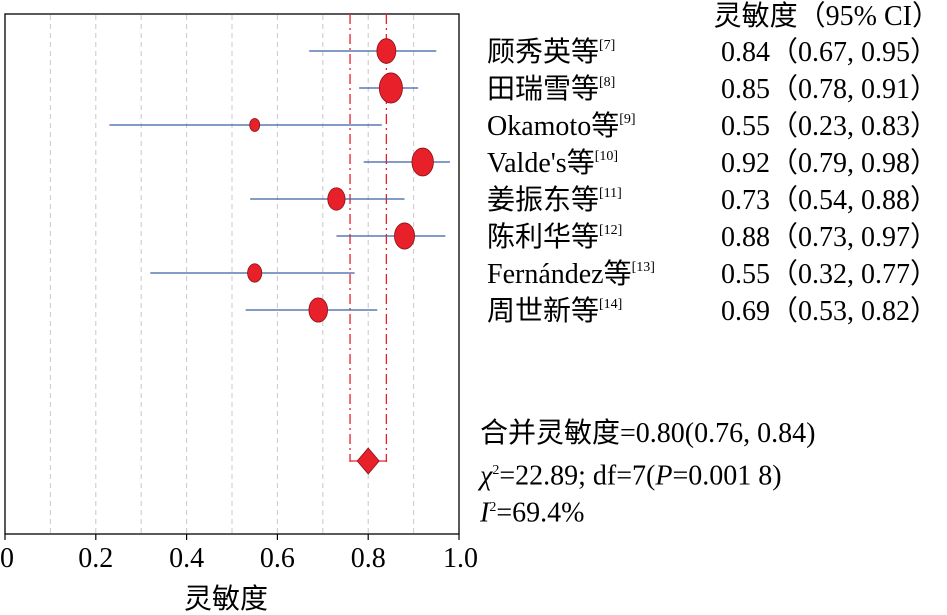  I want to click on x-axis-label: 灵敏度, so click(226, 599).